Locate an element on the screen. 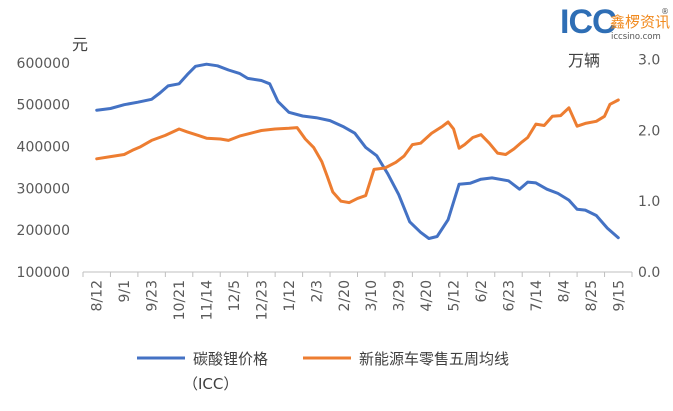 This screenshot has width=673, height=411. left-tick-label: 100000 is located at coordinates (43, 273).